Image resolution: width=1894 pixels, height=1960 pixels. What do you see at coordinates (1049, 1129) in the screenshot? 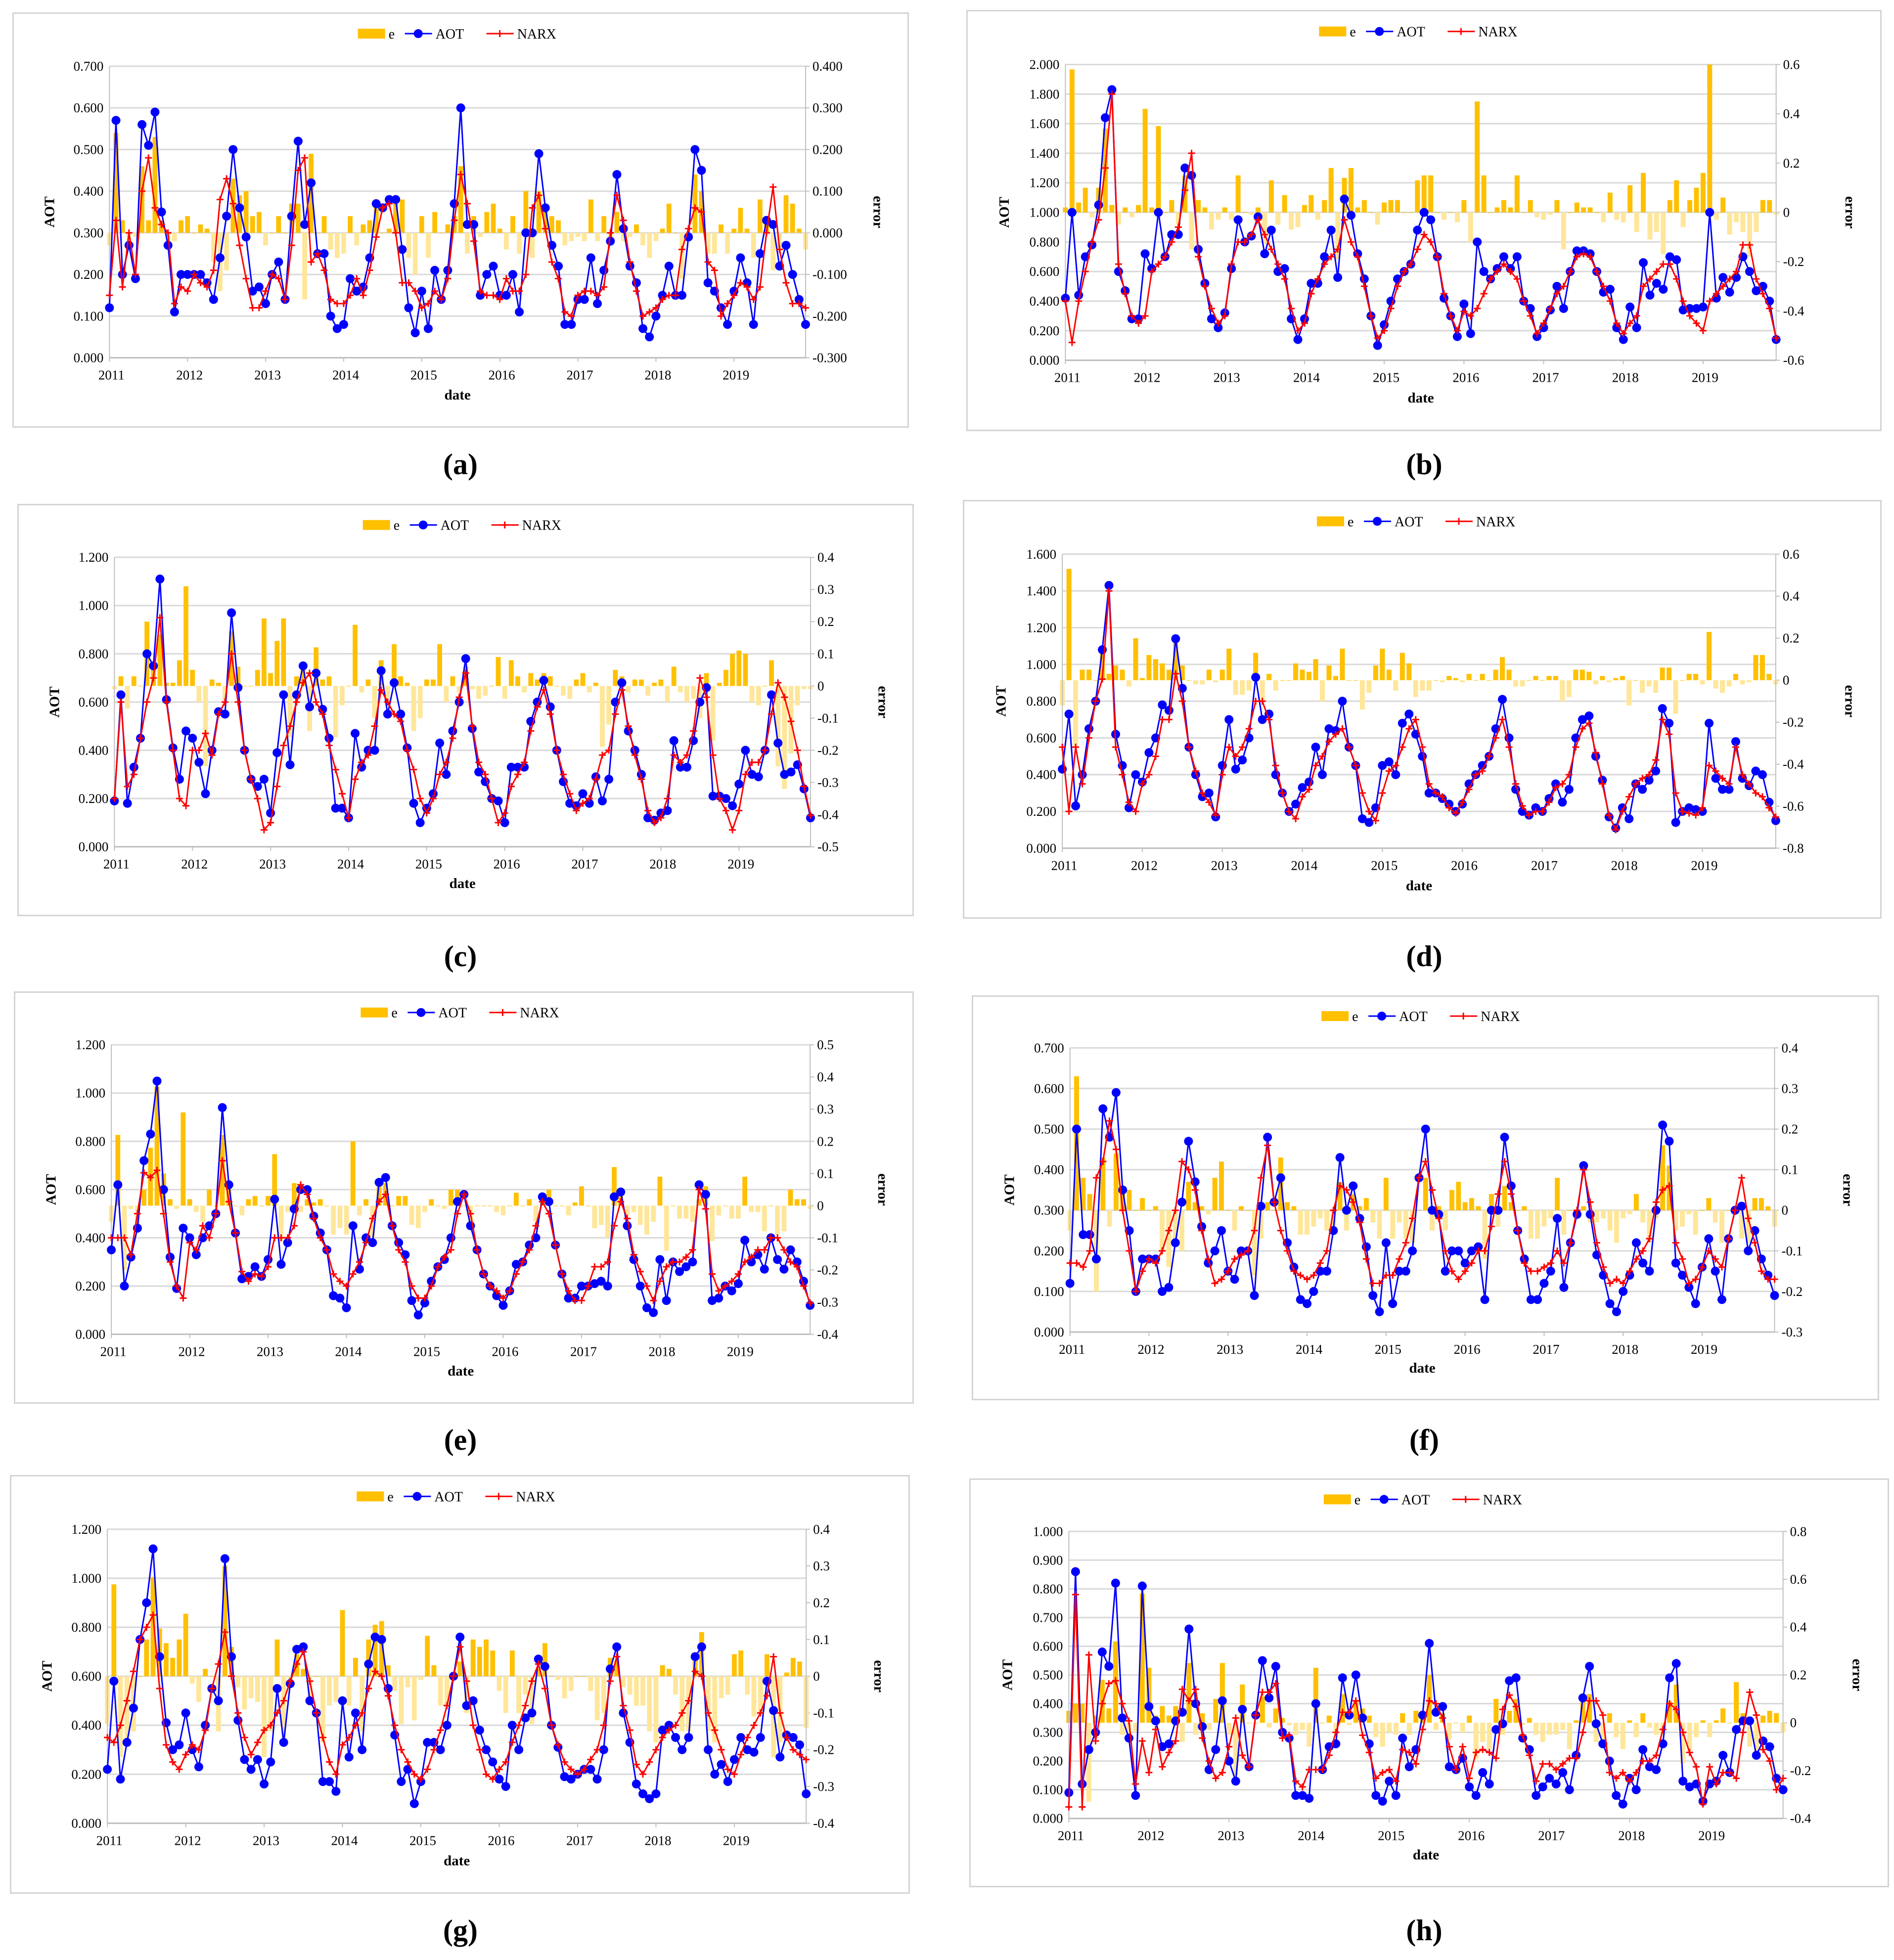
I see `y-tick-label-left: 0.500` at bounding box center [1049, 1129].